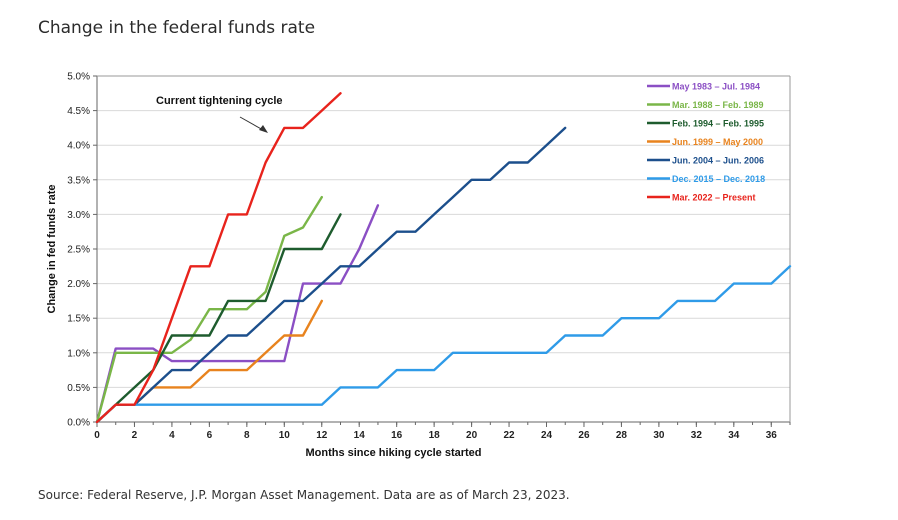 Image resolution: width=898 pixels, height=520 pixels. I want to click on y-tick-label: 4.5%, so click(78, 111).